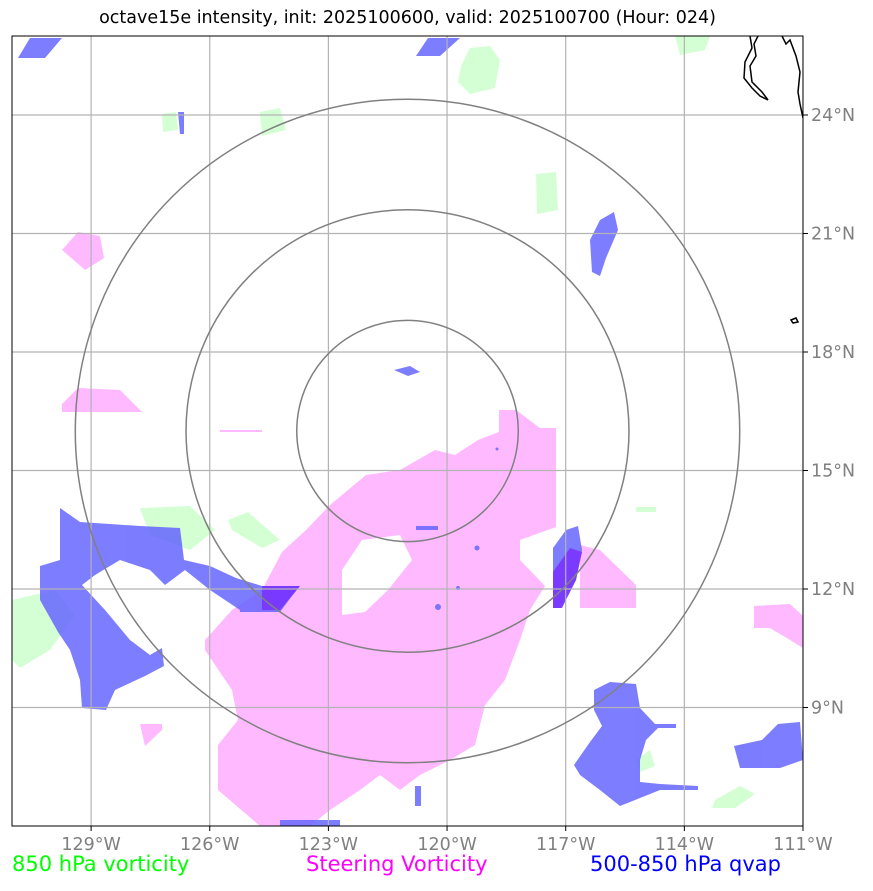 The image size is (873, 891). What do you see at coordinates (90, 845) in the screenshot?
I see `lon-label: 129°W` at bounding box center [90, 845].